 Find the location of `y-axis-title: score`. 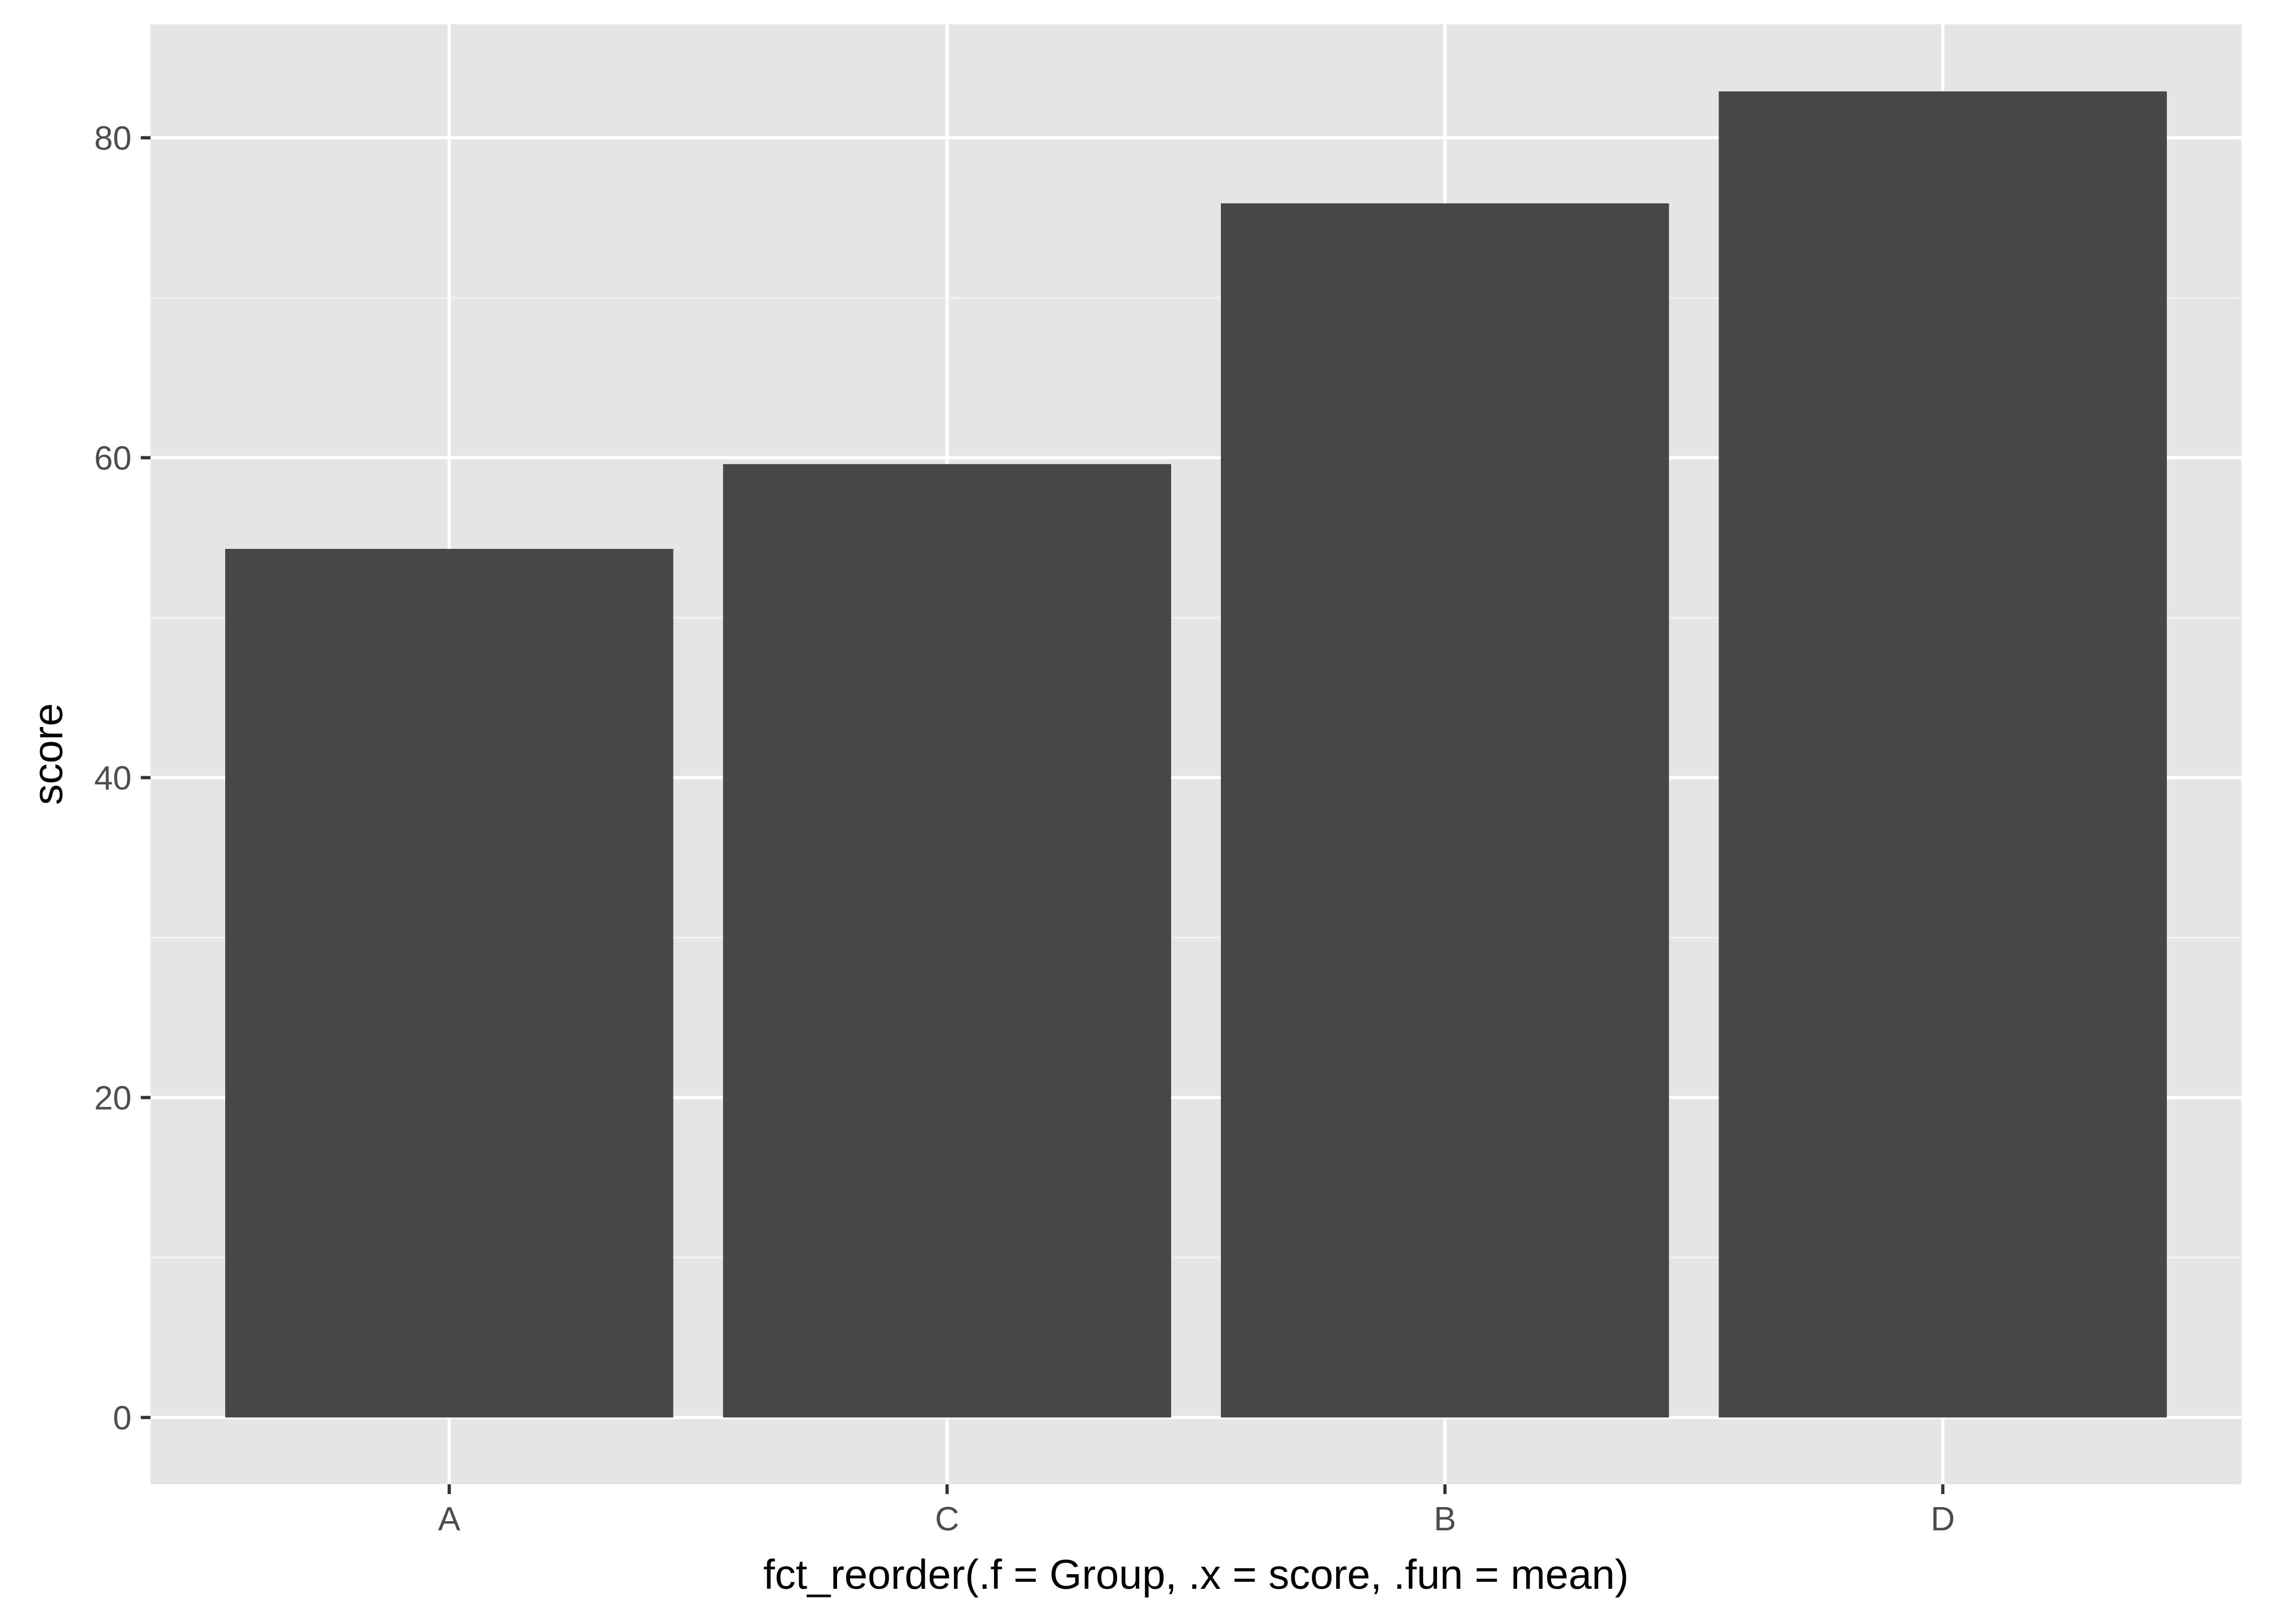

y-axis-title: score is located at coordinates (48, 754).